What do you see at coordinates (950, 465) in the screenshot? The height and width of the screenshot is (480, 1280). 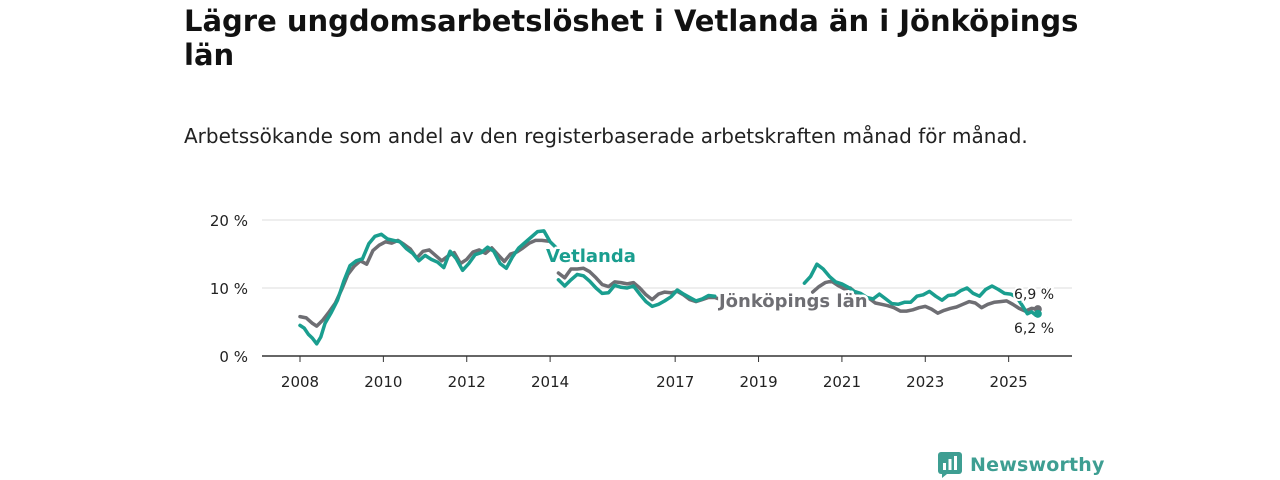 I see `newsworthy-logo-icon` at bounding box center [950, 465].